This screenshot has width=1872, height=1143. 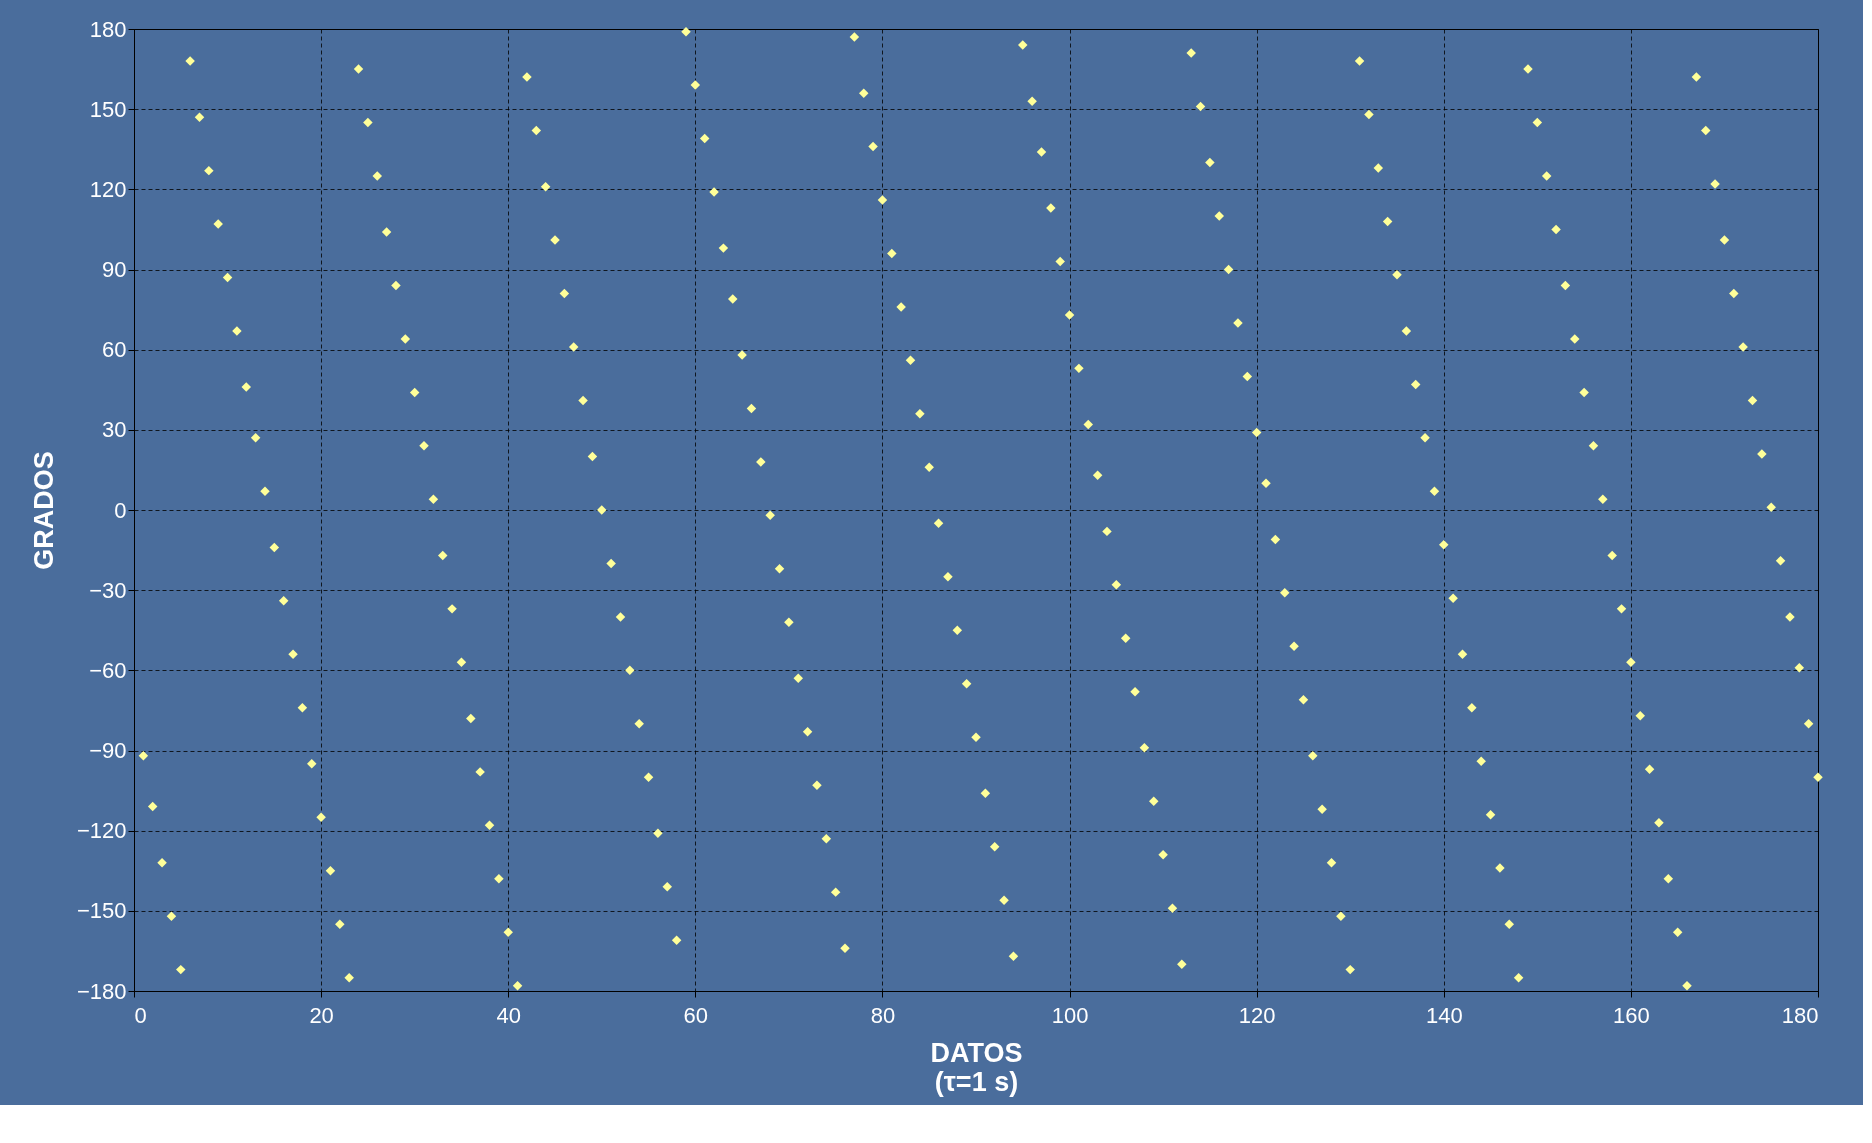 I want to click on y-tick-label: 30, so click(x=114, y=430).